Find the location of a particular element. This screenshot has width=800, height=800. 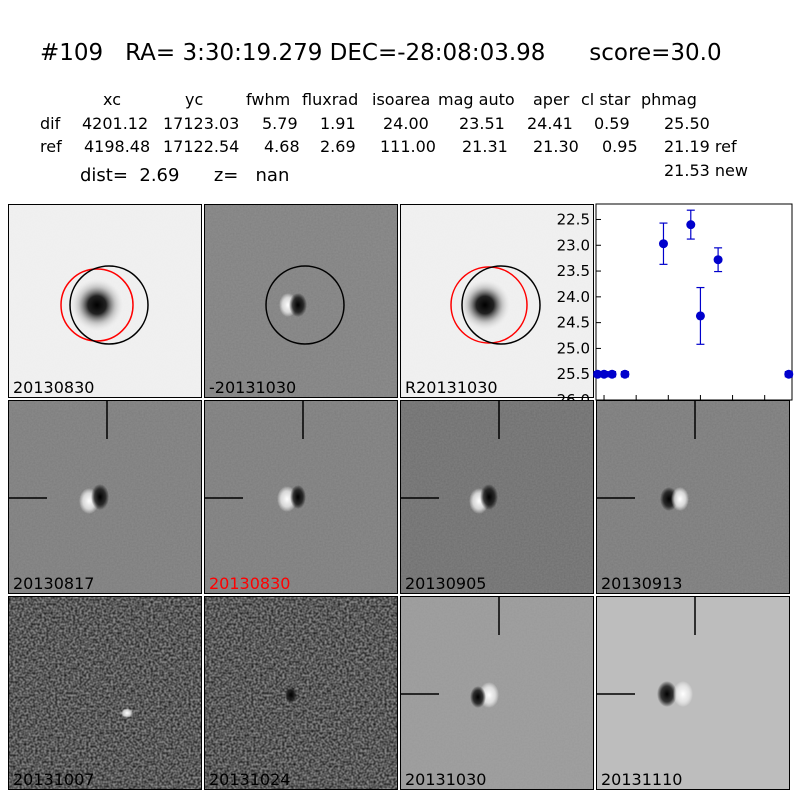

coordinates: RA= 3:30:19.279 DEC=-28:08:03.98 is located at coordinates (335, 53).